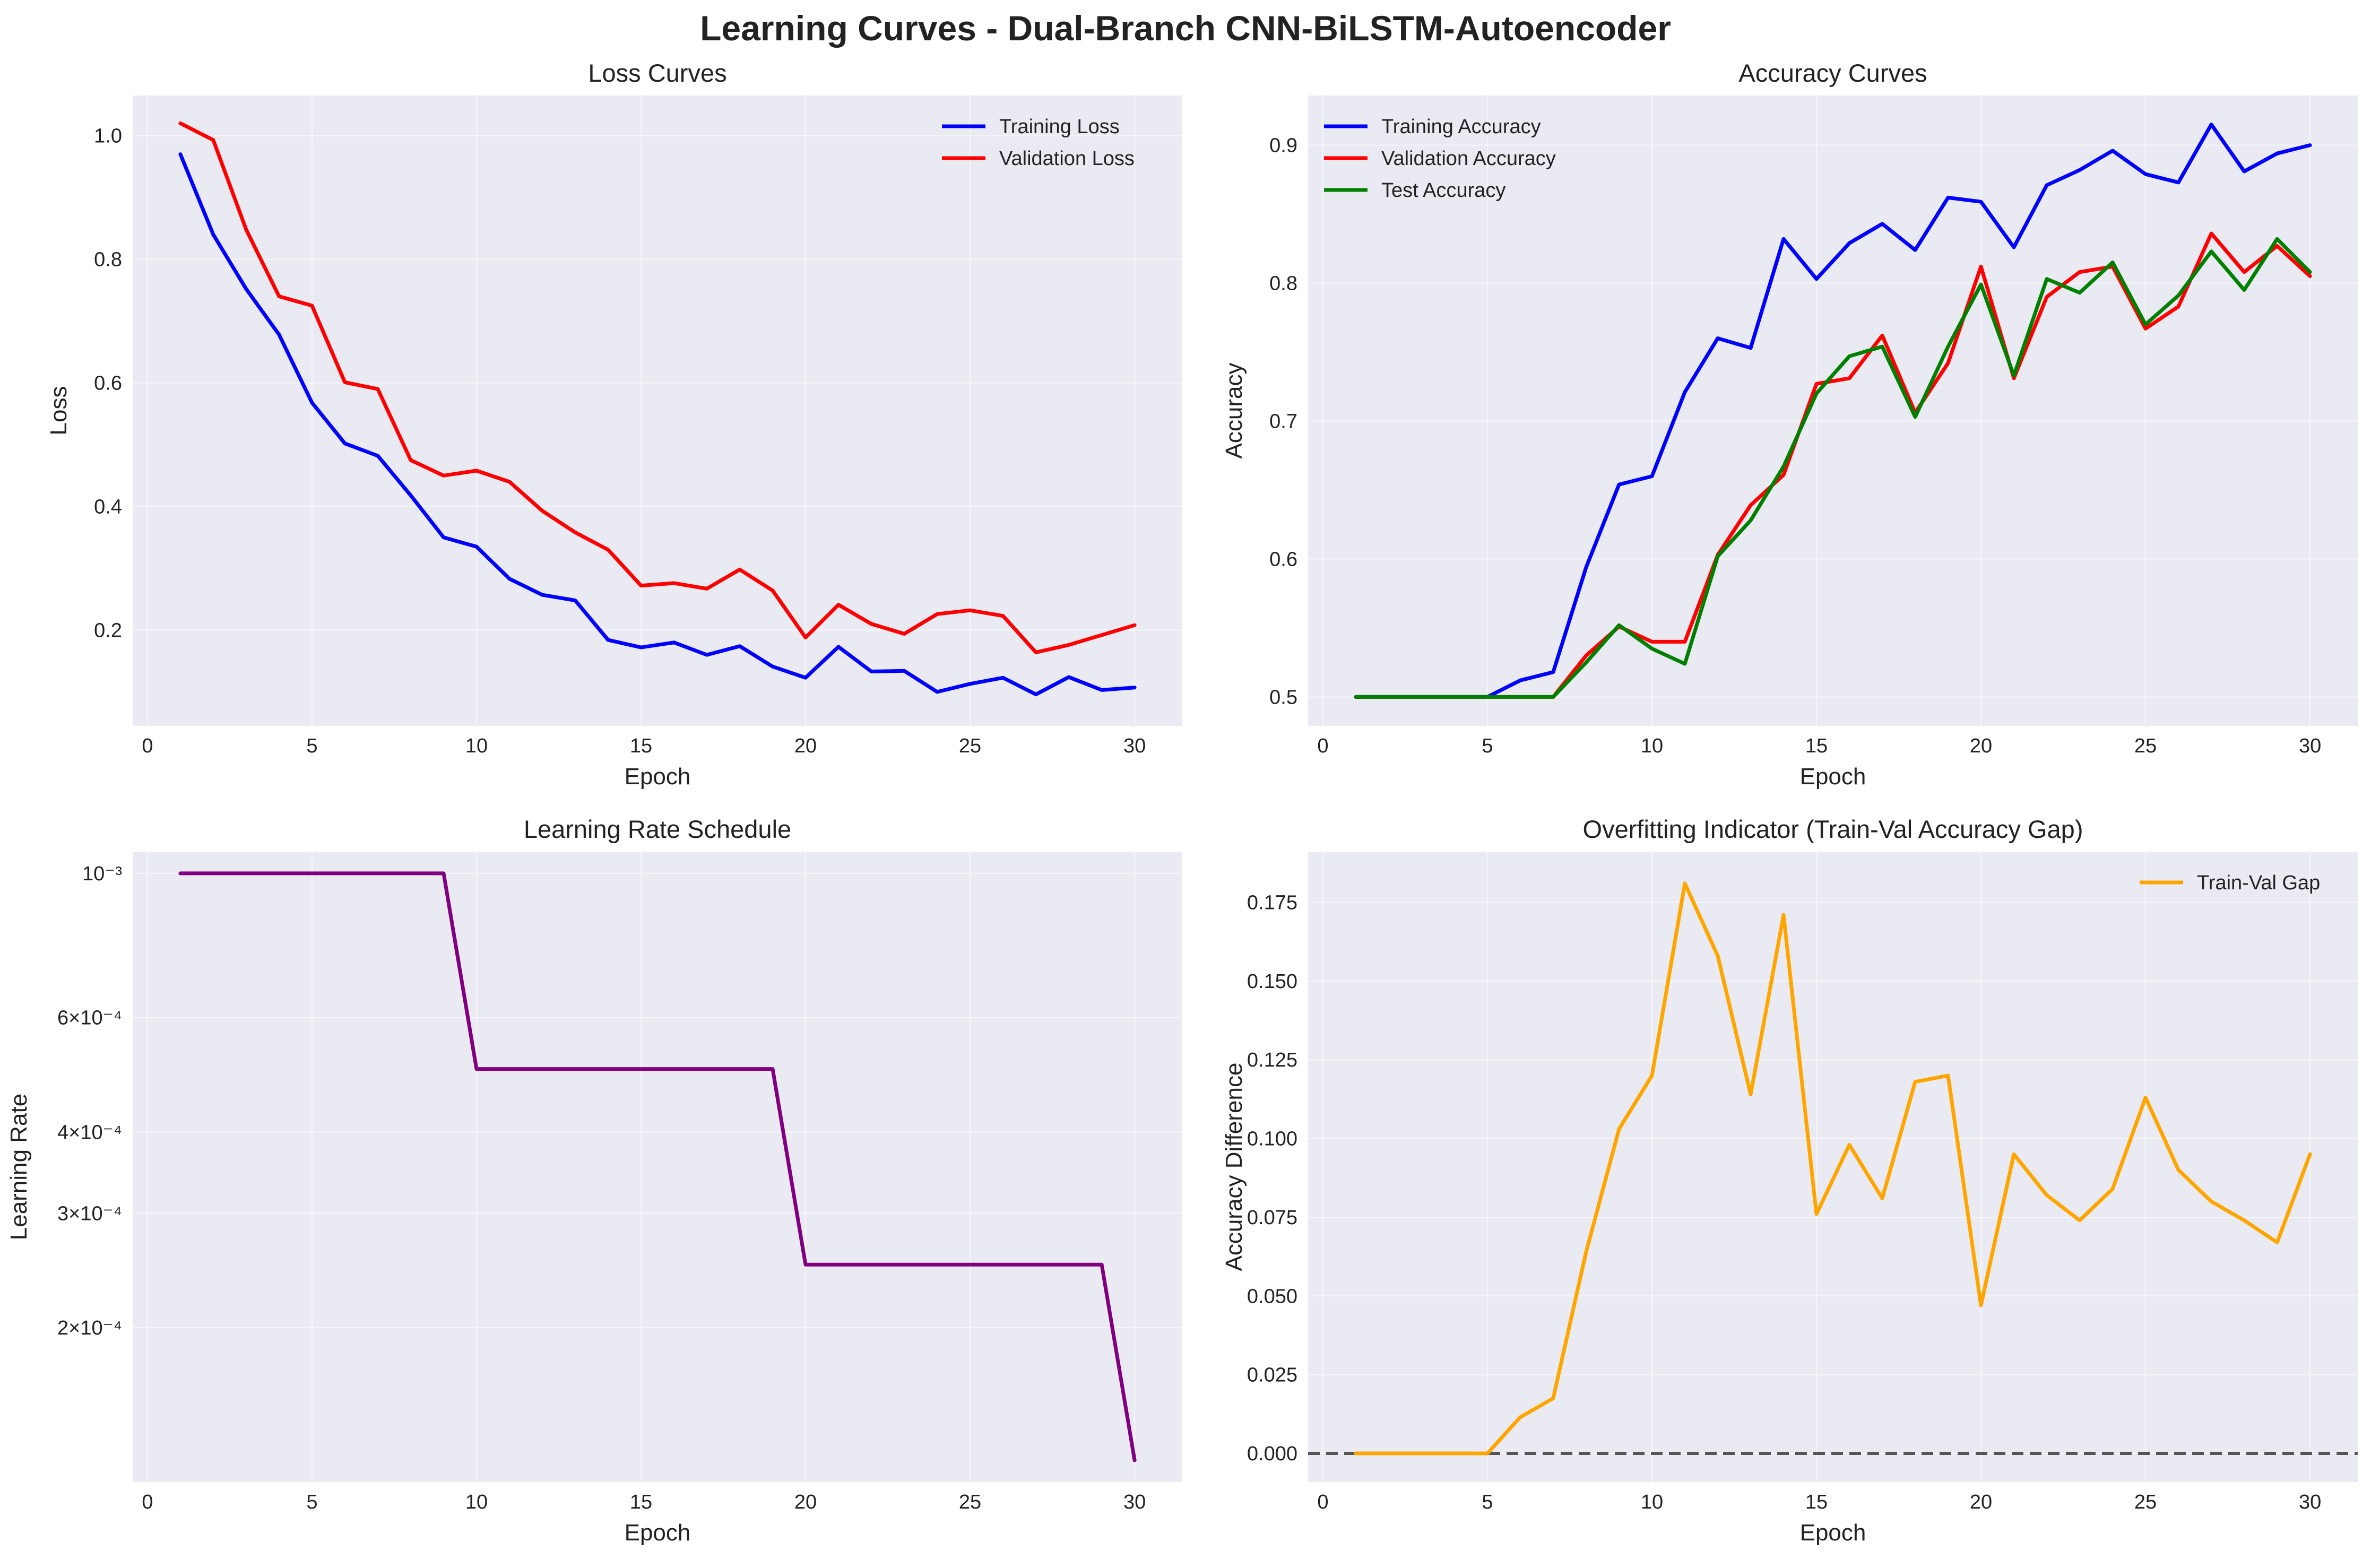 This screenshot has height=1568, width=2371. Describe the element at coordinates (657, 829) in the screenshot. I see `chart-title: Learning Rate Schedule` at that location.